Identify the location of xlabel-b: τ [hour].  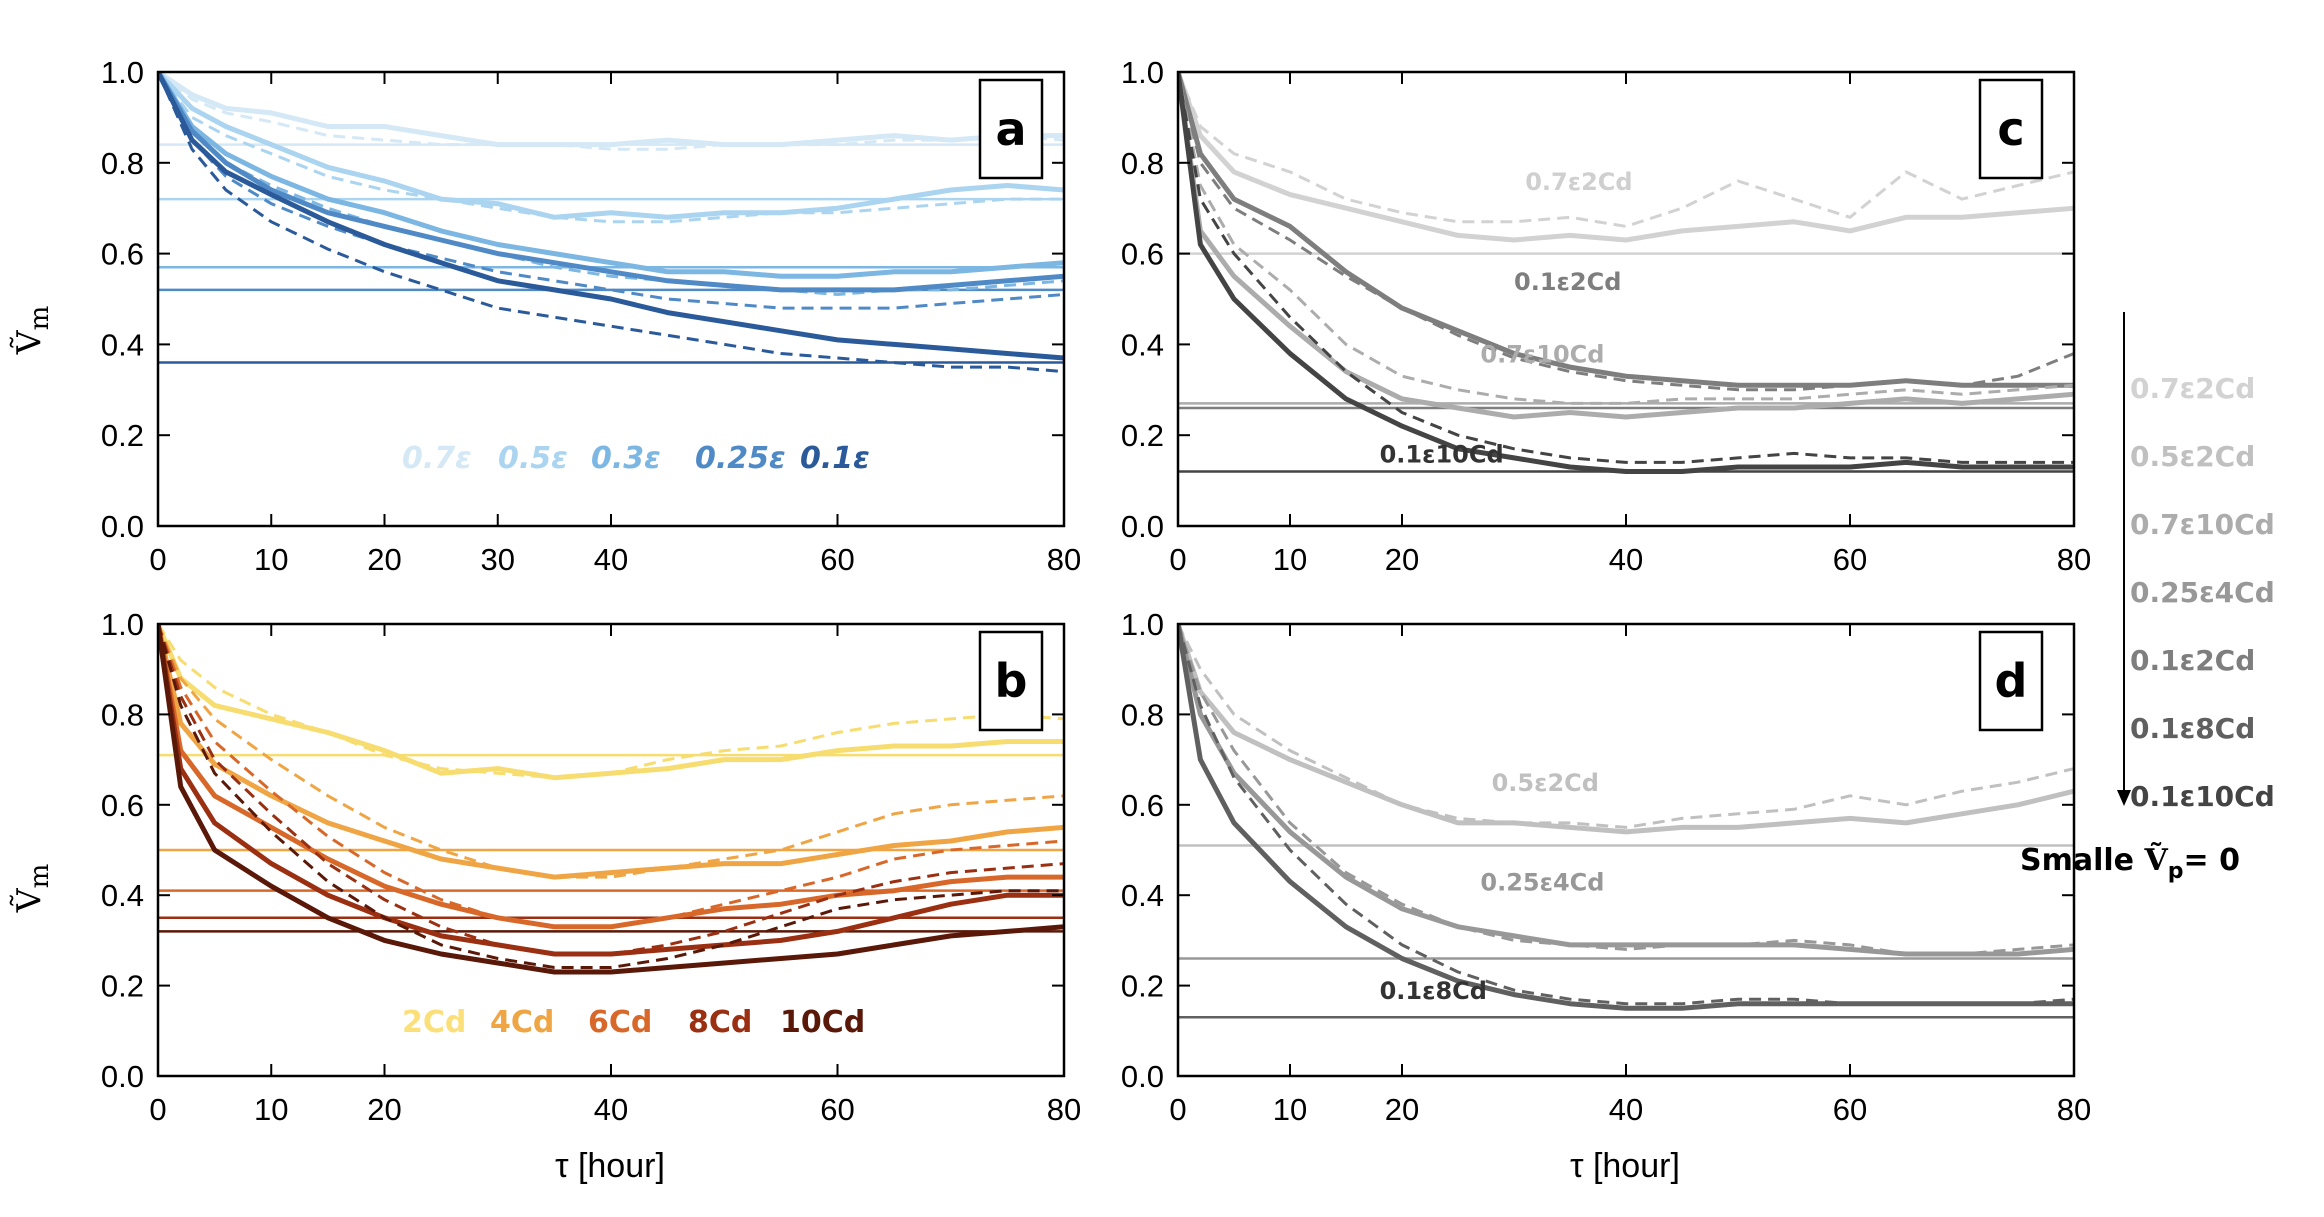
(610, 1166).